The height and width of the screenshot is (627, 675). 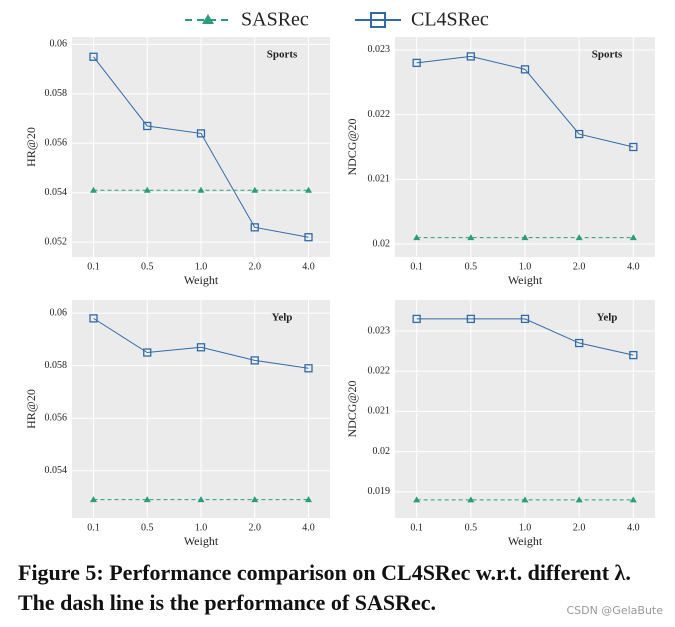 What do you see at coordinates (450, 20) in the screenshot?
I see `legend-label: CL4SRec` at bounding box center [450, 20].